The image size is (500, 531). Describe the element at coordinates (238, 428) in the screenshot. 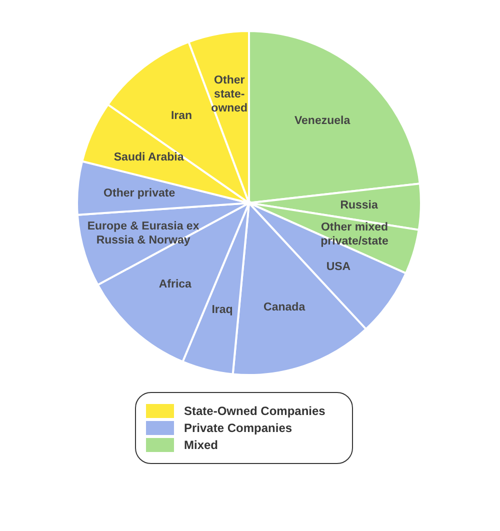

I see `text: Private Companies` at that location.